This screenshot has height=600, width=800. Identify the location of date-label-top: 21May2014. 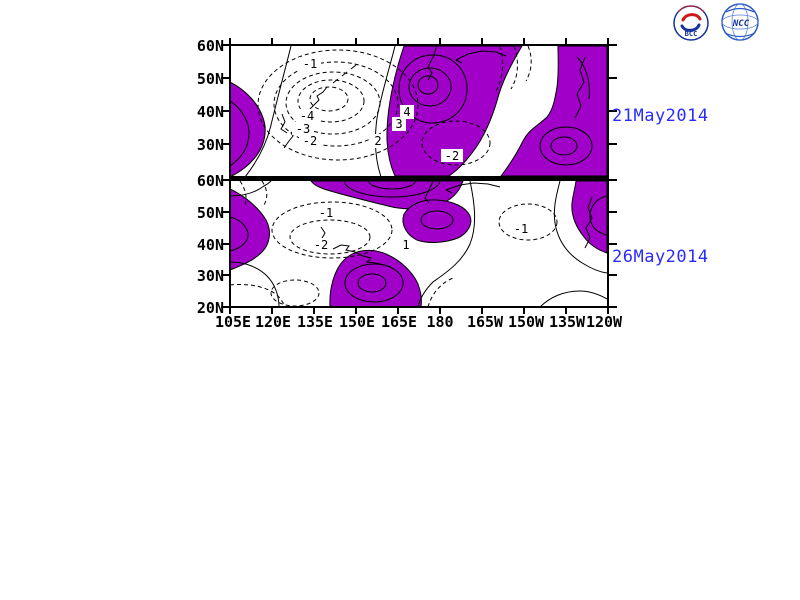
(660, 116).